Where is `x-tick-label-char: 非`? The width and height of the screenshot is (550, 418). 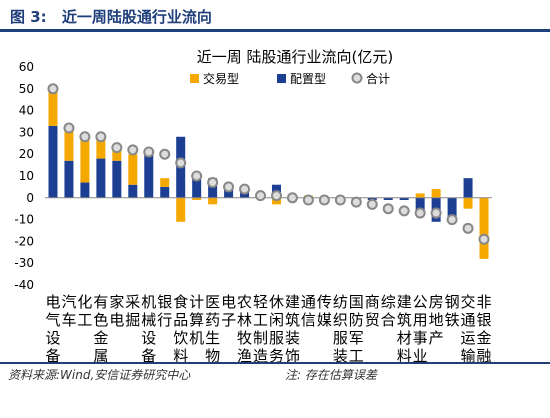 x-tick-label-char: 非 is located at coordinates (484, 302).